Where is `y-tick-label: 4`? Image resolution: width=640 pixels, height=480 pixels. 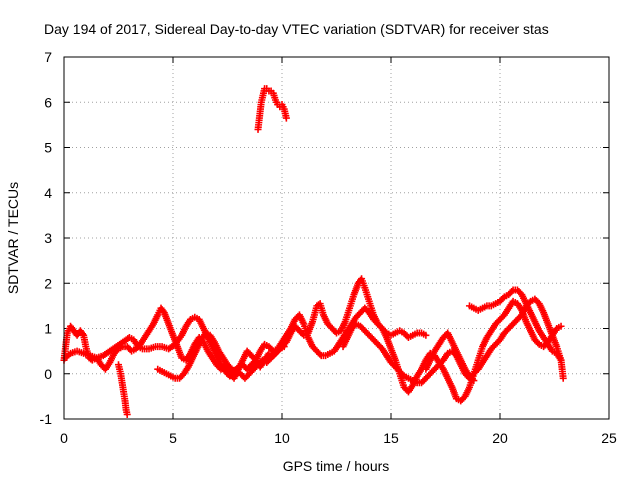
y-tick-label: 4 is located at coordinates (48, 193).